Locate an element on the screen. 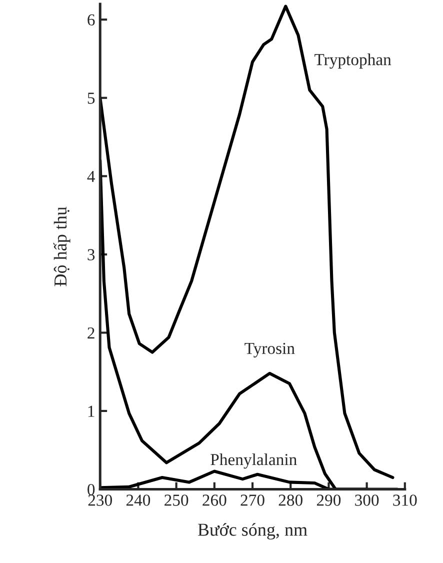 This screenshot has height=563, width=443. x-tick-label: 270 is located at coordinates (252, 500).